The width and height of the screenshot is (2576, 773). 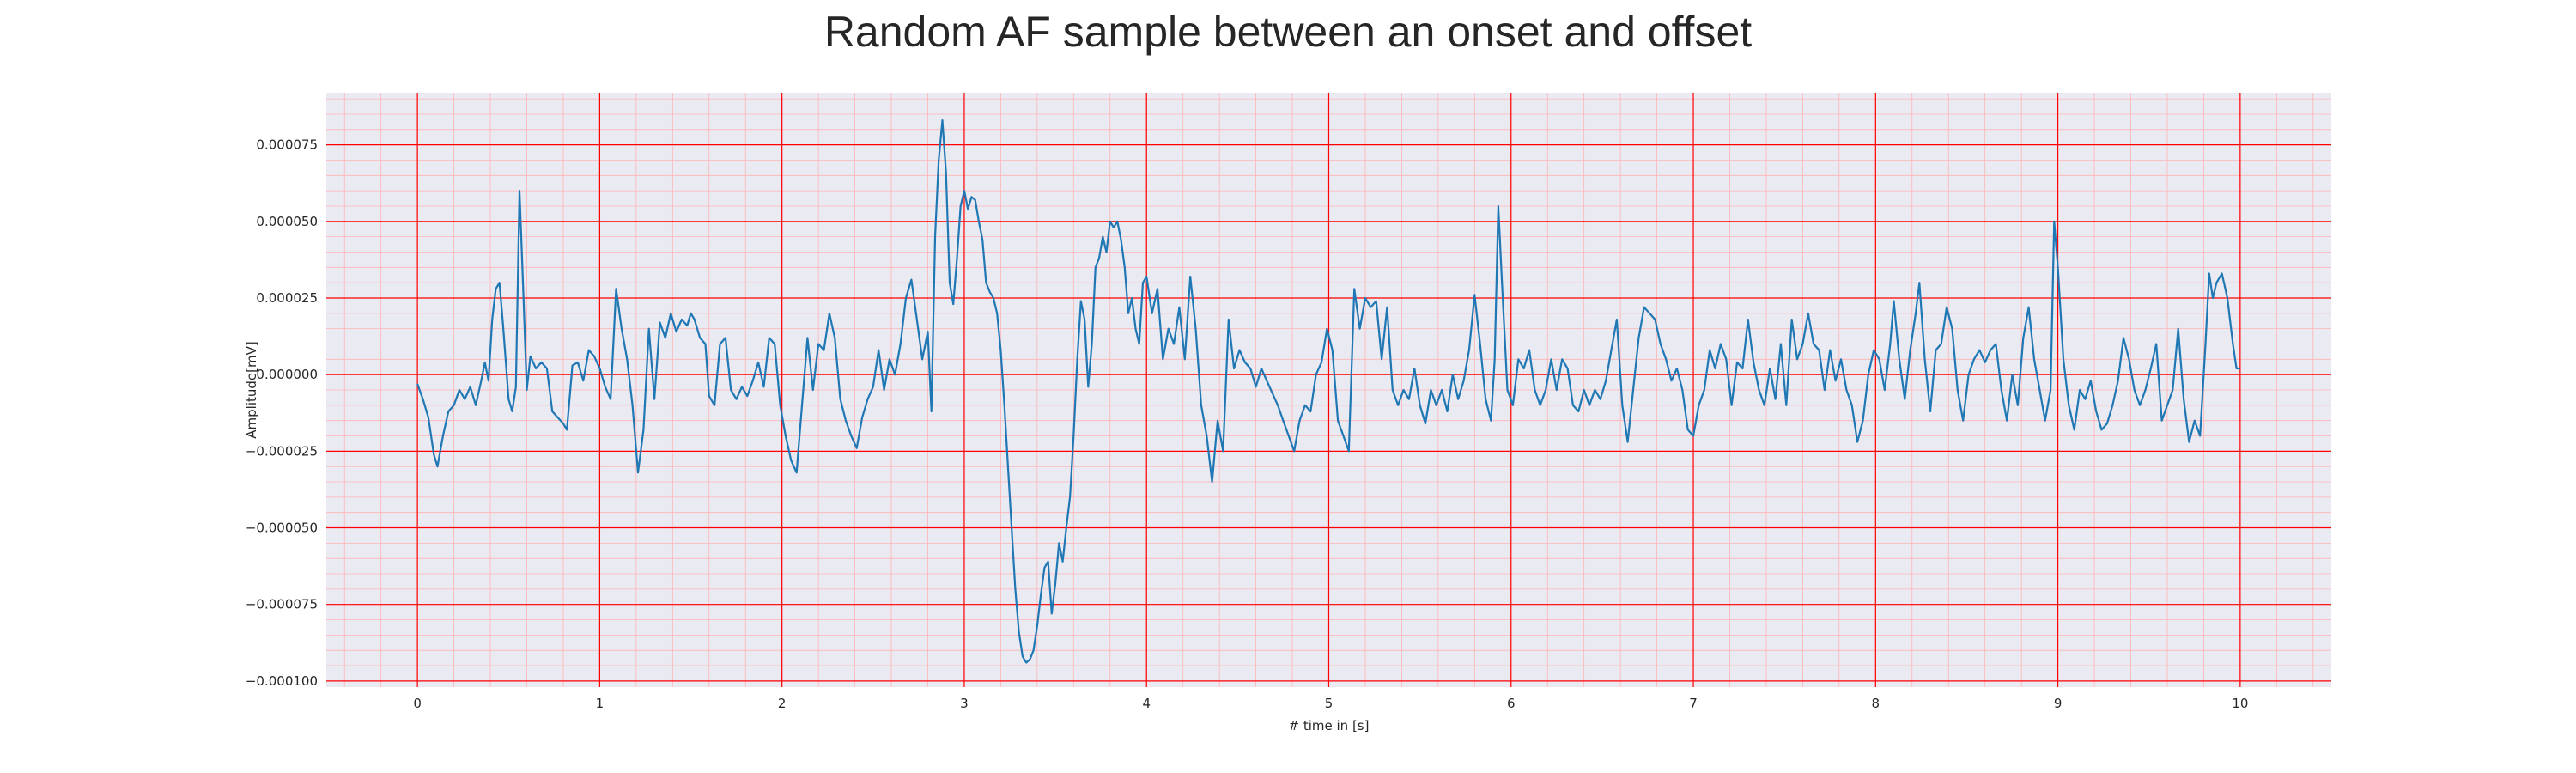 I want to click on y-tick-label: 0.000075, so click(x=287, y=145).